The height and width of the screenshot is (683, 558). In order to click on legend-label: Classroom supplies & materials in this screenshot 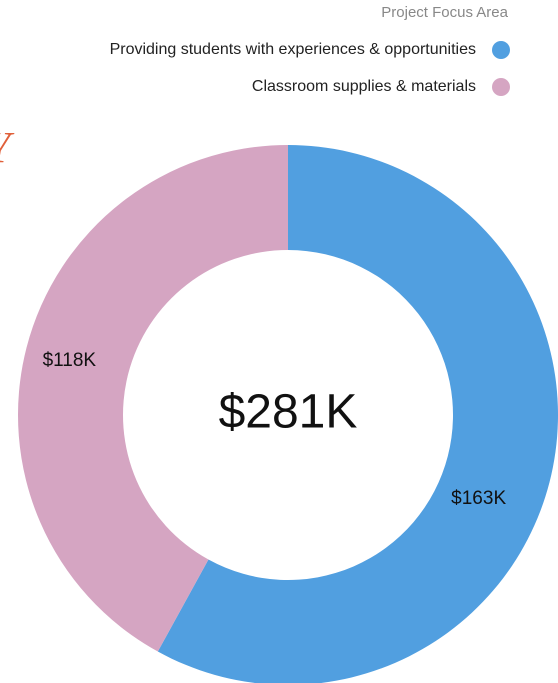, I will do `click(364, 86)`.